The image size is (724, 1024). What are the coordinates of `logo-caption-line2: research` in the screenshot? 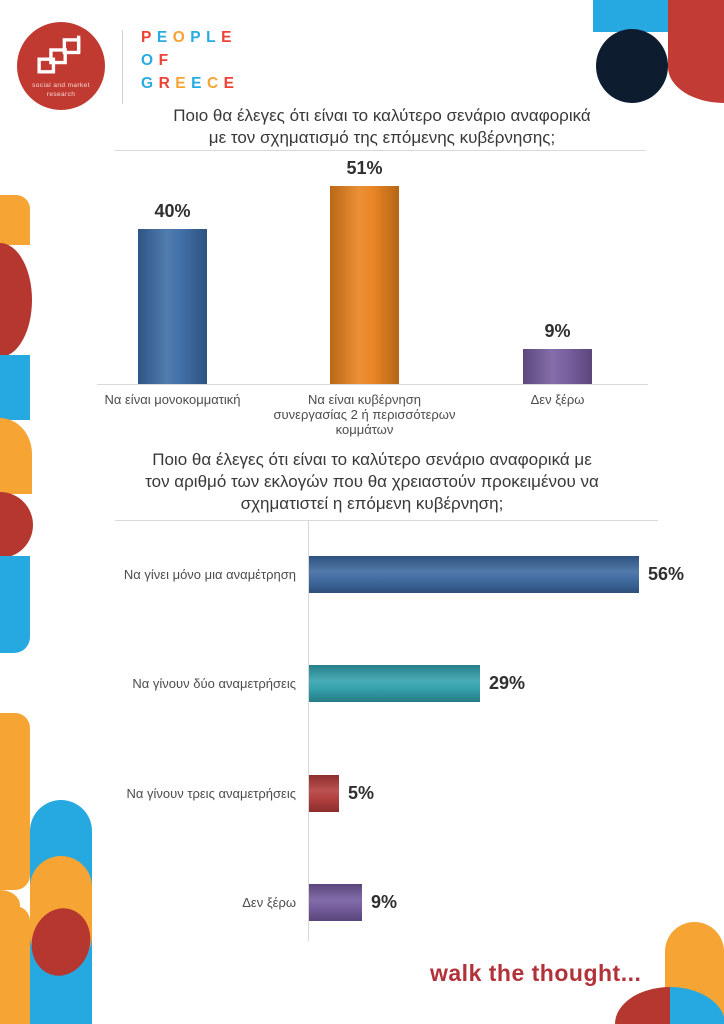 It's located at (61, 94).